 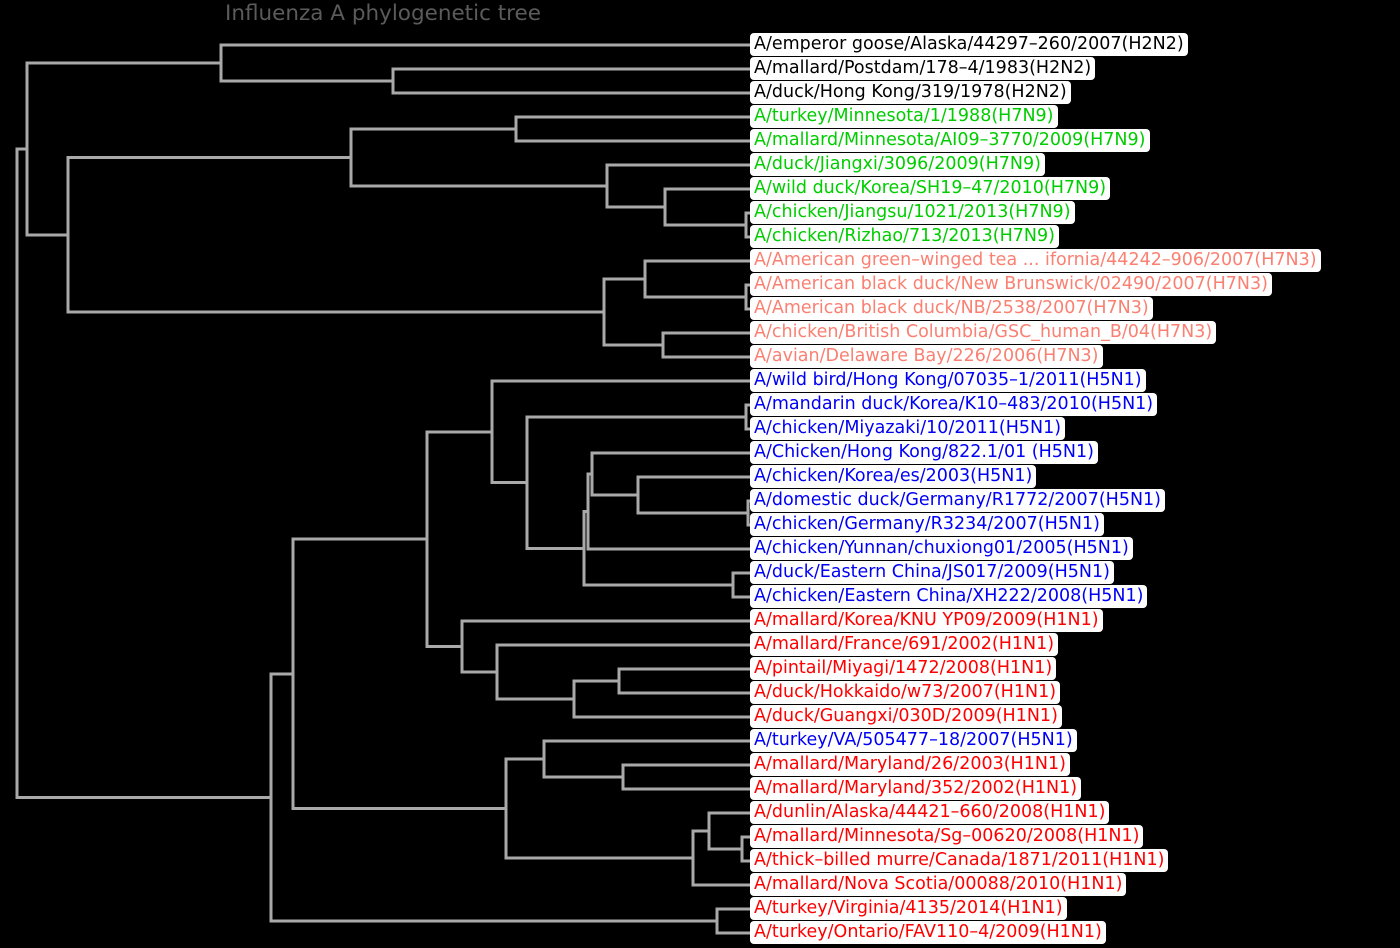 I want to click on leaf-label: A/domestic duck/Germany/R1772/2007(H5N1), so click(x=958, y=500).